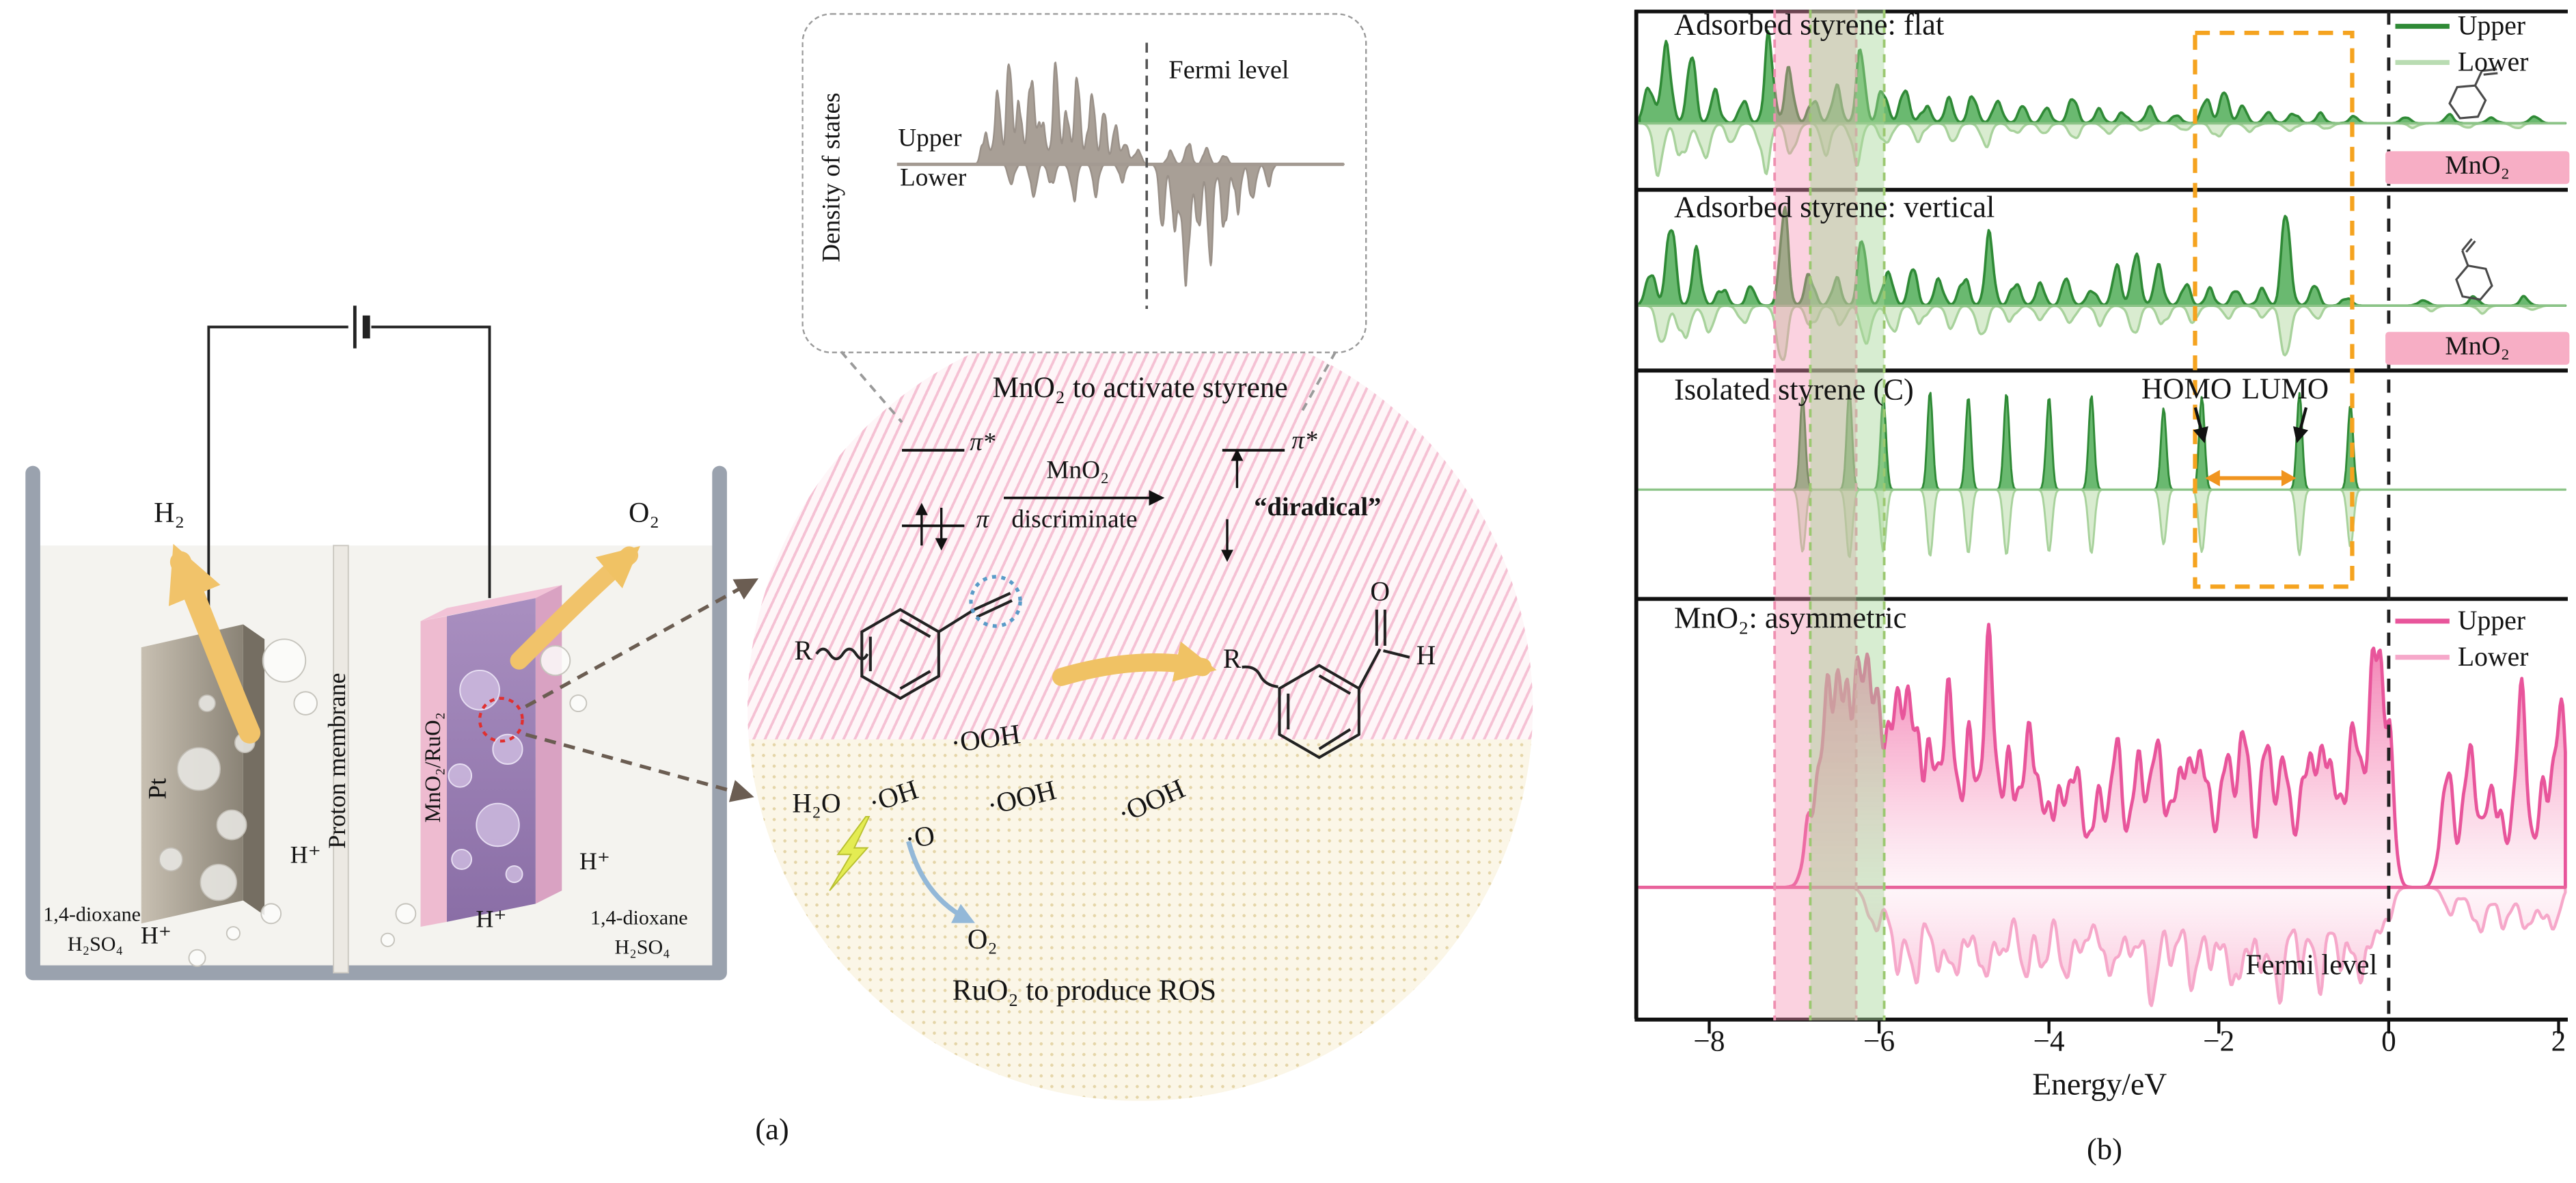 The image size is (2576, 1183). What do you see at coordinates (1879, 1041) in the screenshot?
I see `x-tick-label: −6` at bounding box center [1879, 1041].